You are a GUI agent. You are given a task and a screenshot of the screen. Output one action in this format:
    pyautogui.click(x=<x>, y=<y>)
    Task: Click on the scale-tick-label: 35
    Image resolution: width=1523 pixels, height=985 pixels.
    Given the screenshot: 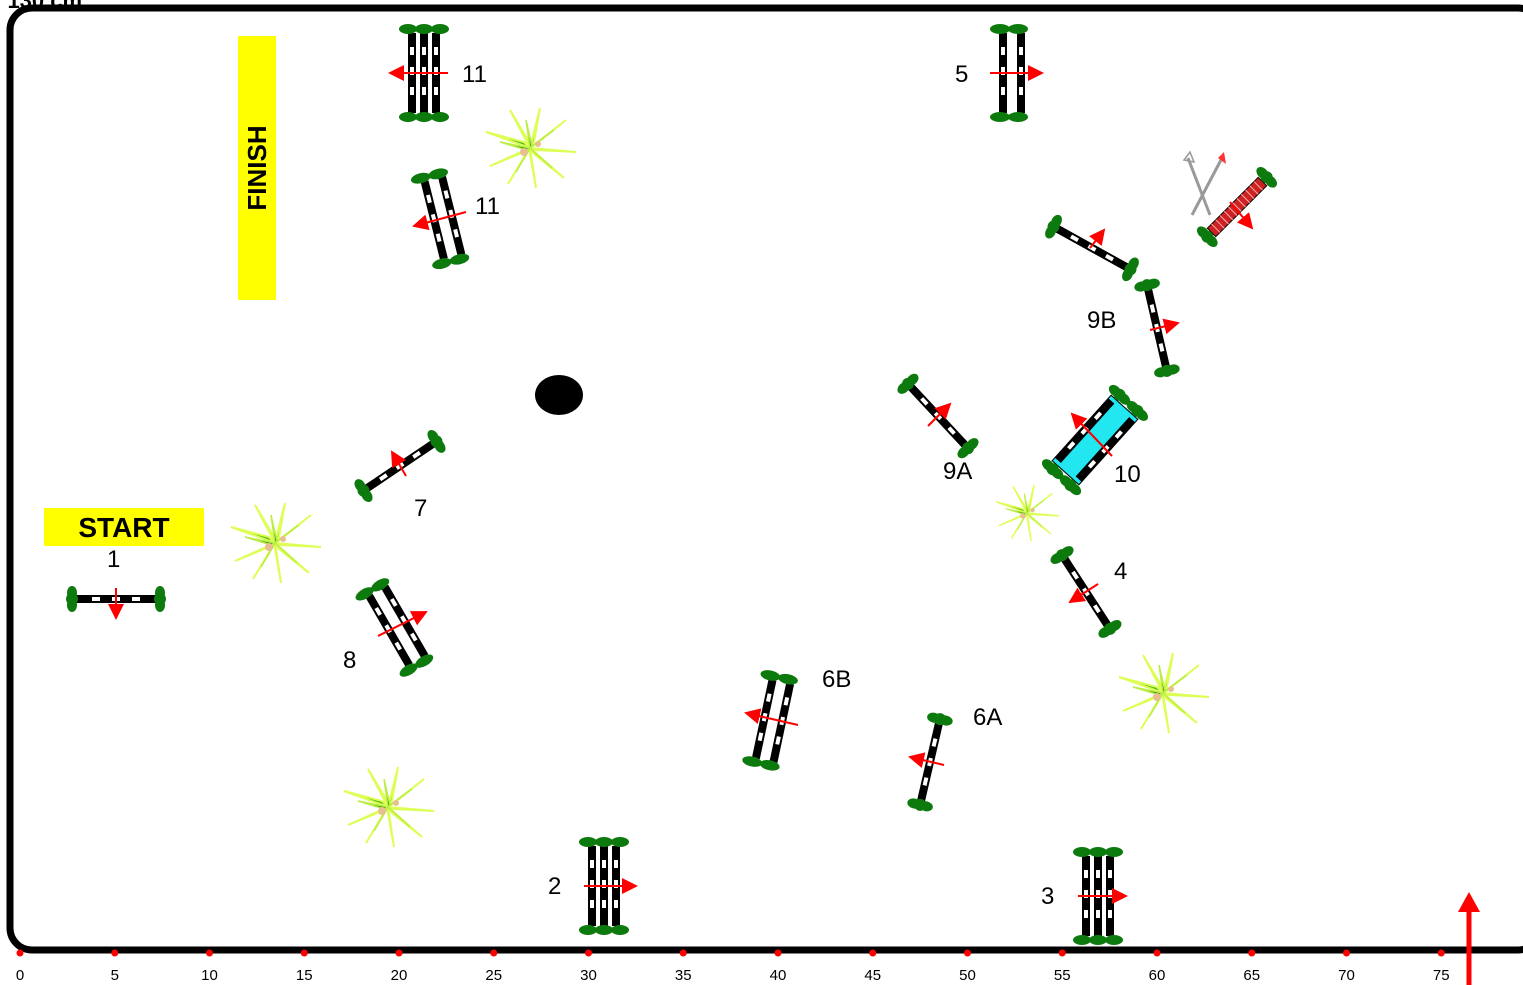 What is the action you would take?
    pyautogui.click(x=683, y=975)
    